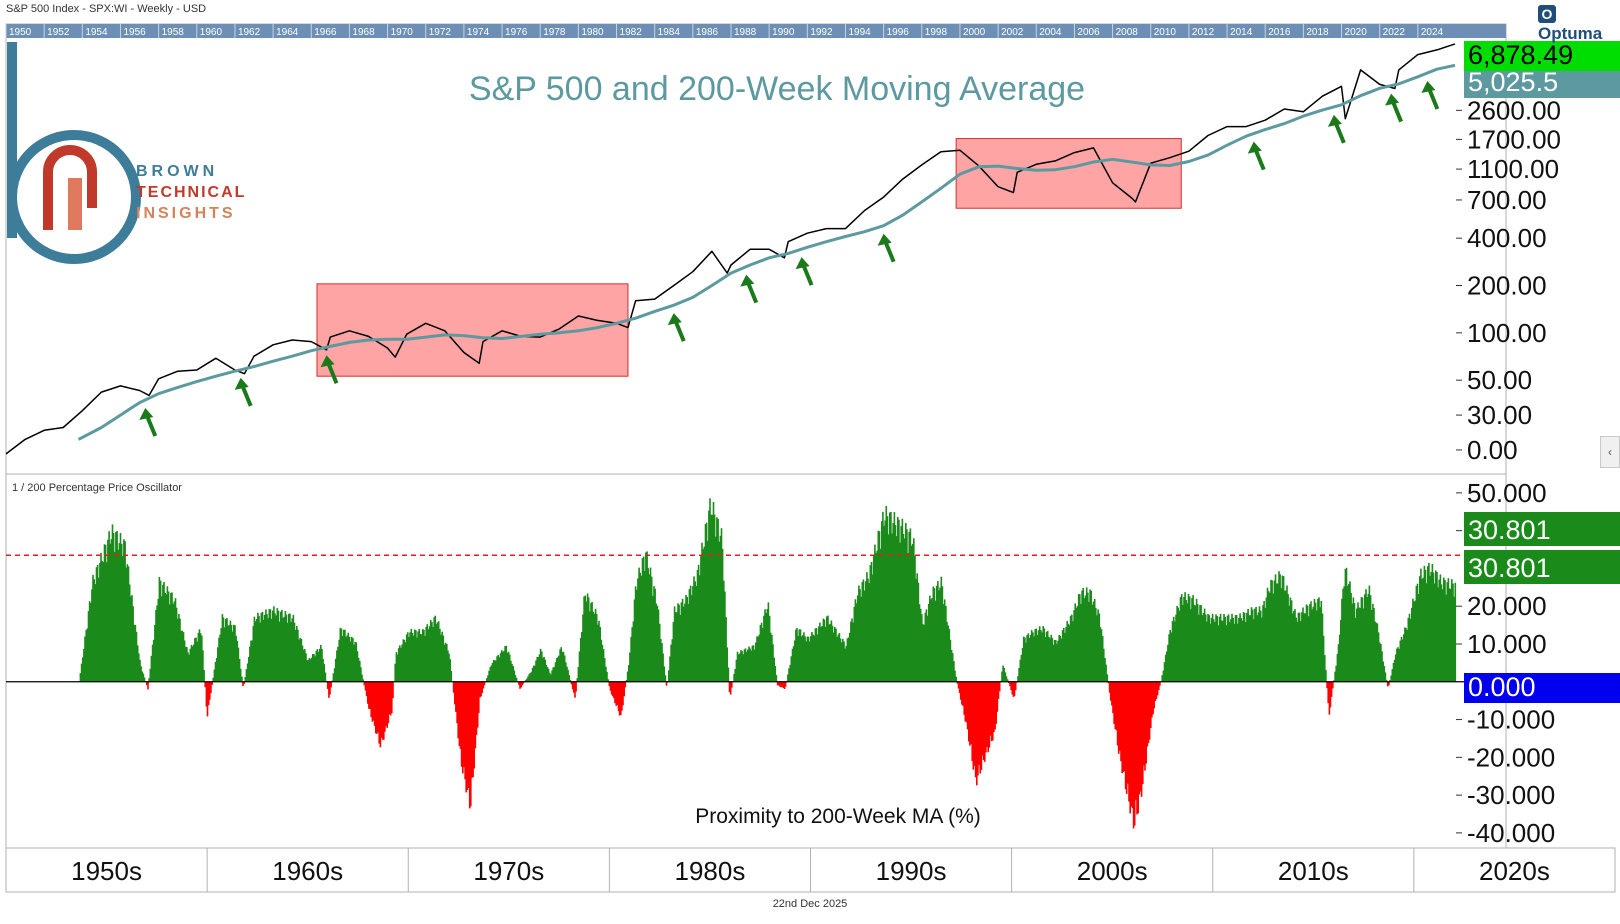  What do you see at coordinates (70, 187) in the screenshot?
I see `logo-inner-icon` at bounding box center [70, 187].